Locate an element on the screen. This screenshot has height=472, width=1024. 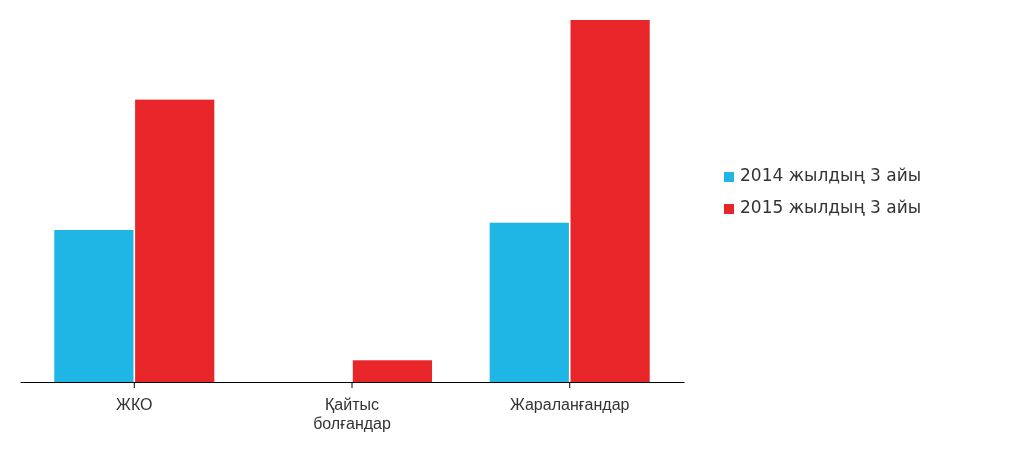
x-tick-label: ЖКО is located at coordinates (134, 405).